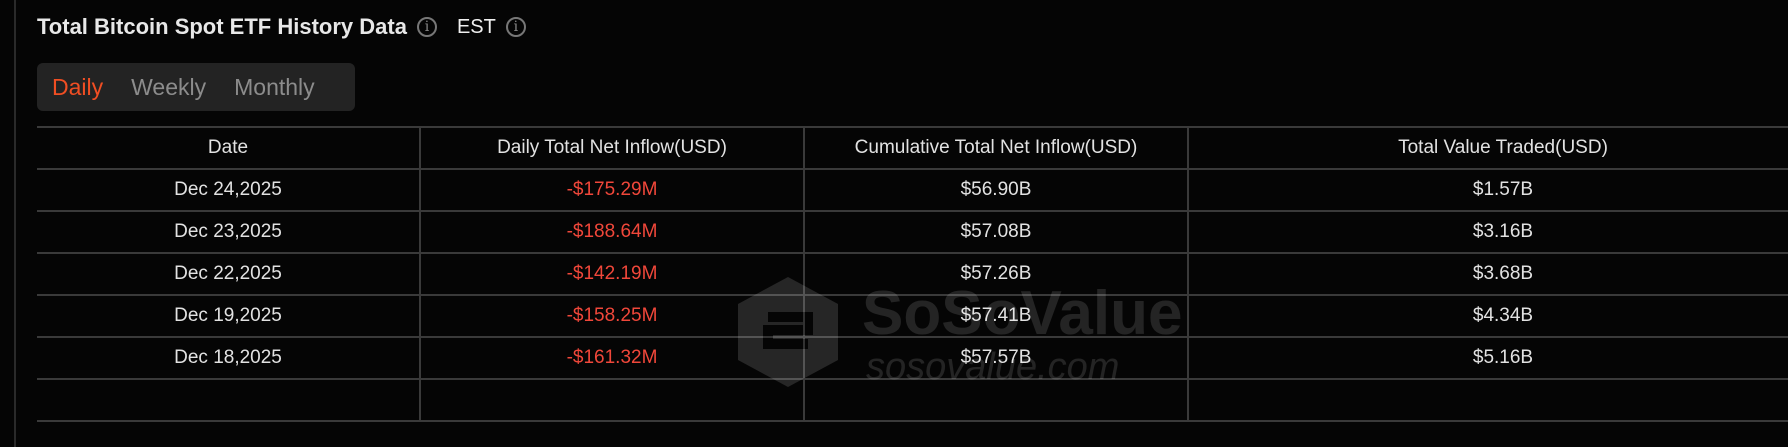  Describe the element at coordinates (995, 148) in the screenshot. I see `column-header-cumulative-inflow: Cumulative Total Net Inflow(USD)` at that location.